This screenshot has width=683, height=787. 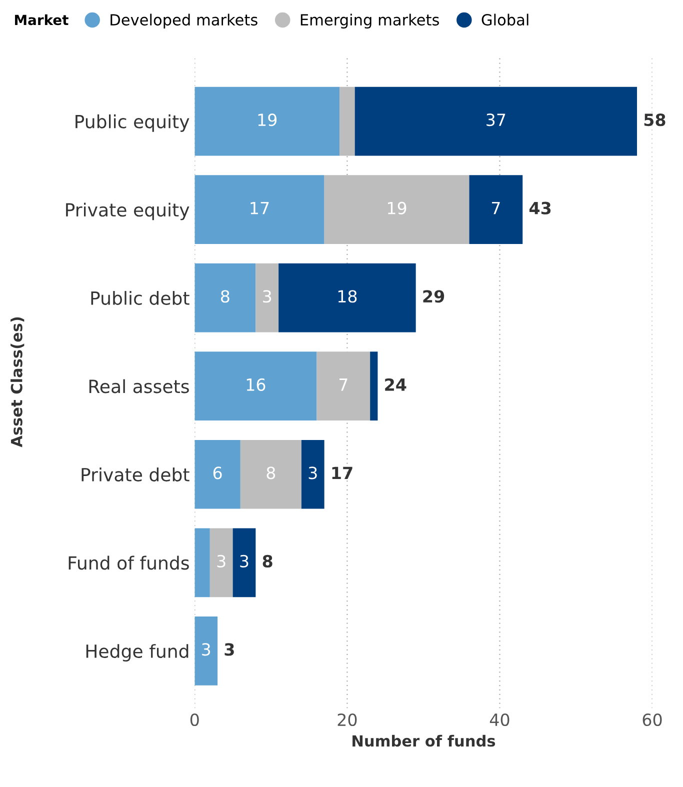 I want to click on y-tick-label: Public equity, so click(x=133, y=123).